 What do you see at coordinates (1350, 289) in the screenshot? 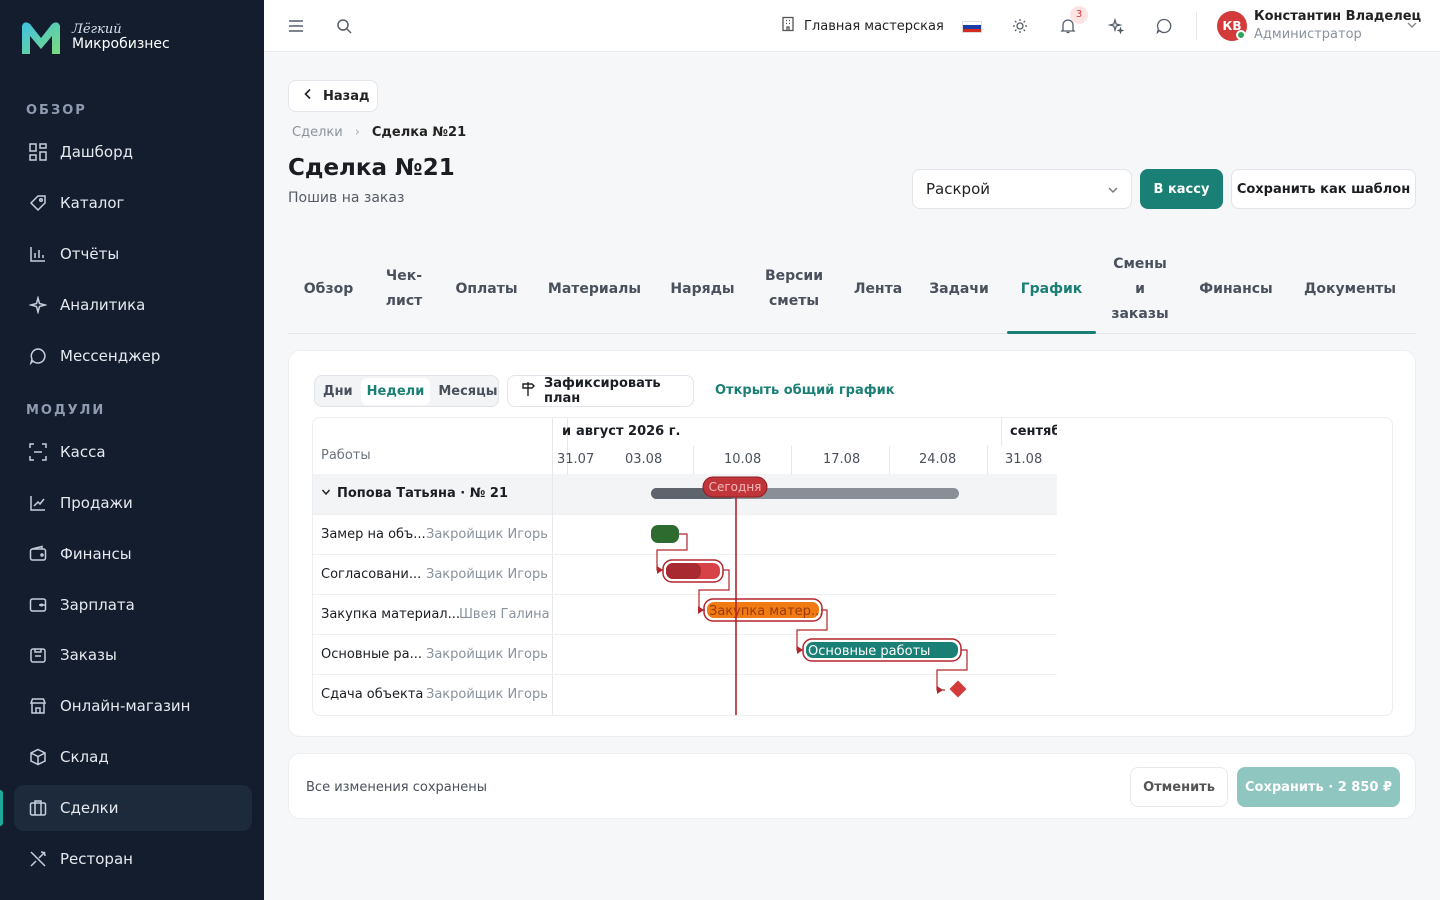
I see `tab-documents: Документы` at bounding box center [1350, 289].